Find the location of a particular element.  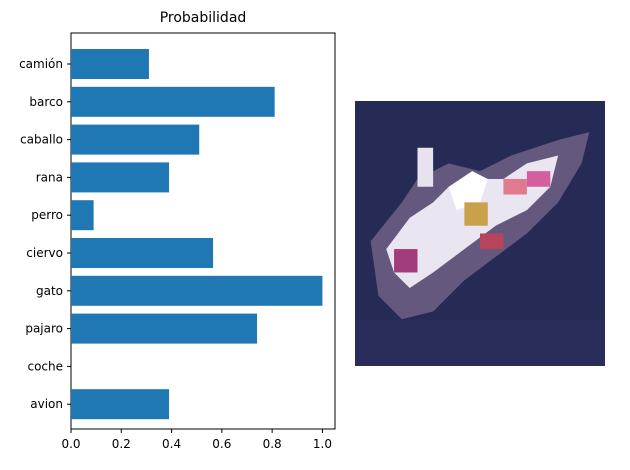

ship-cabin is located at coordinates (468, 191).